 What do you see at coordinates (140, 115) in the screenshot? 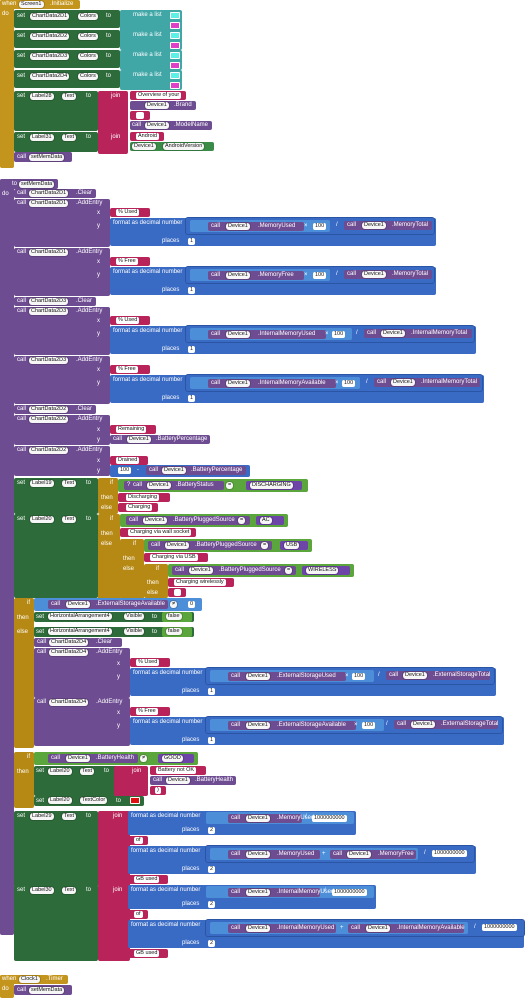
I see `space-text-field` at bounding box center [140, 115].